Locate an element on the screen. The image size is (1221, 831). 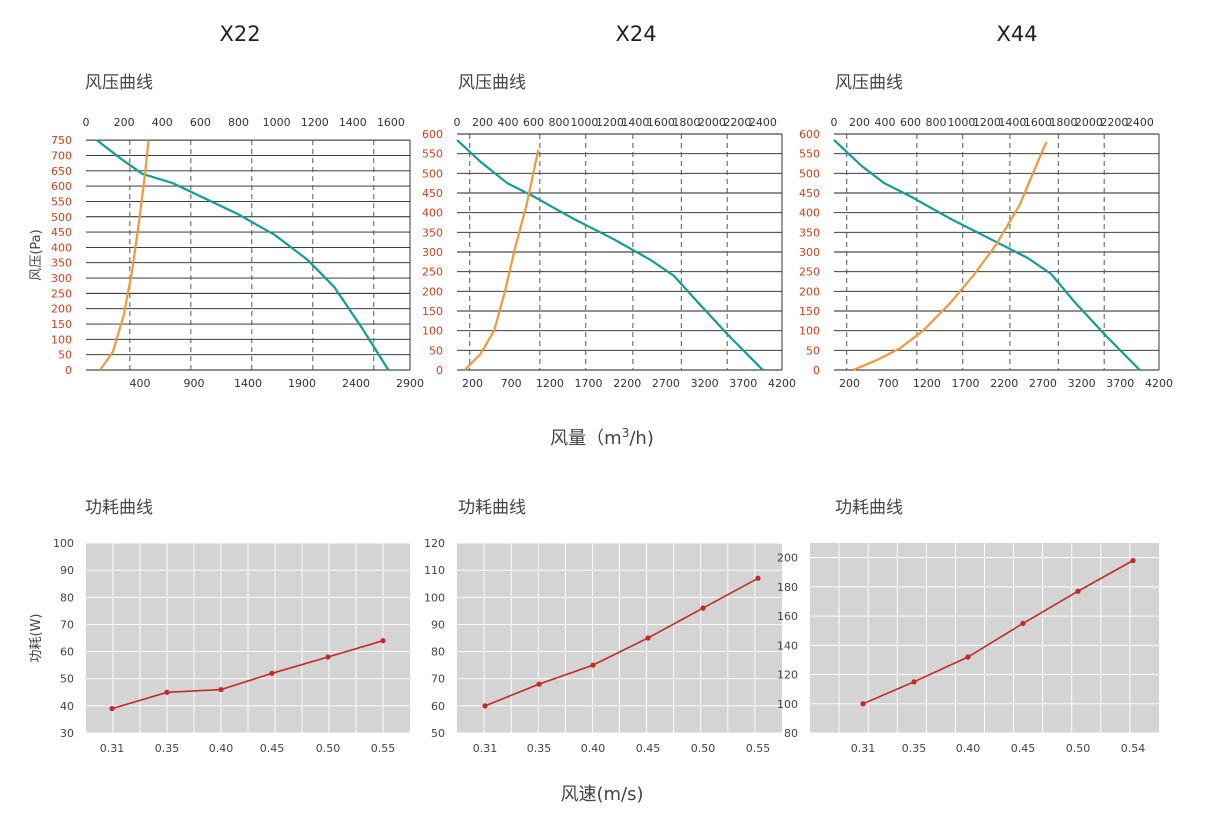
pressure-y-tick-label-x22: 500 is located at coordinates (61, 217).